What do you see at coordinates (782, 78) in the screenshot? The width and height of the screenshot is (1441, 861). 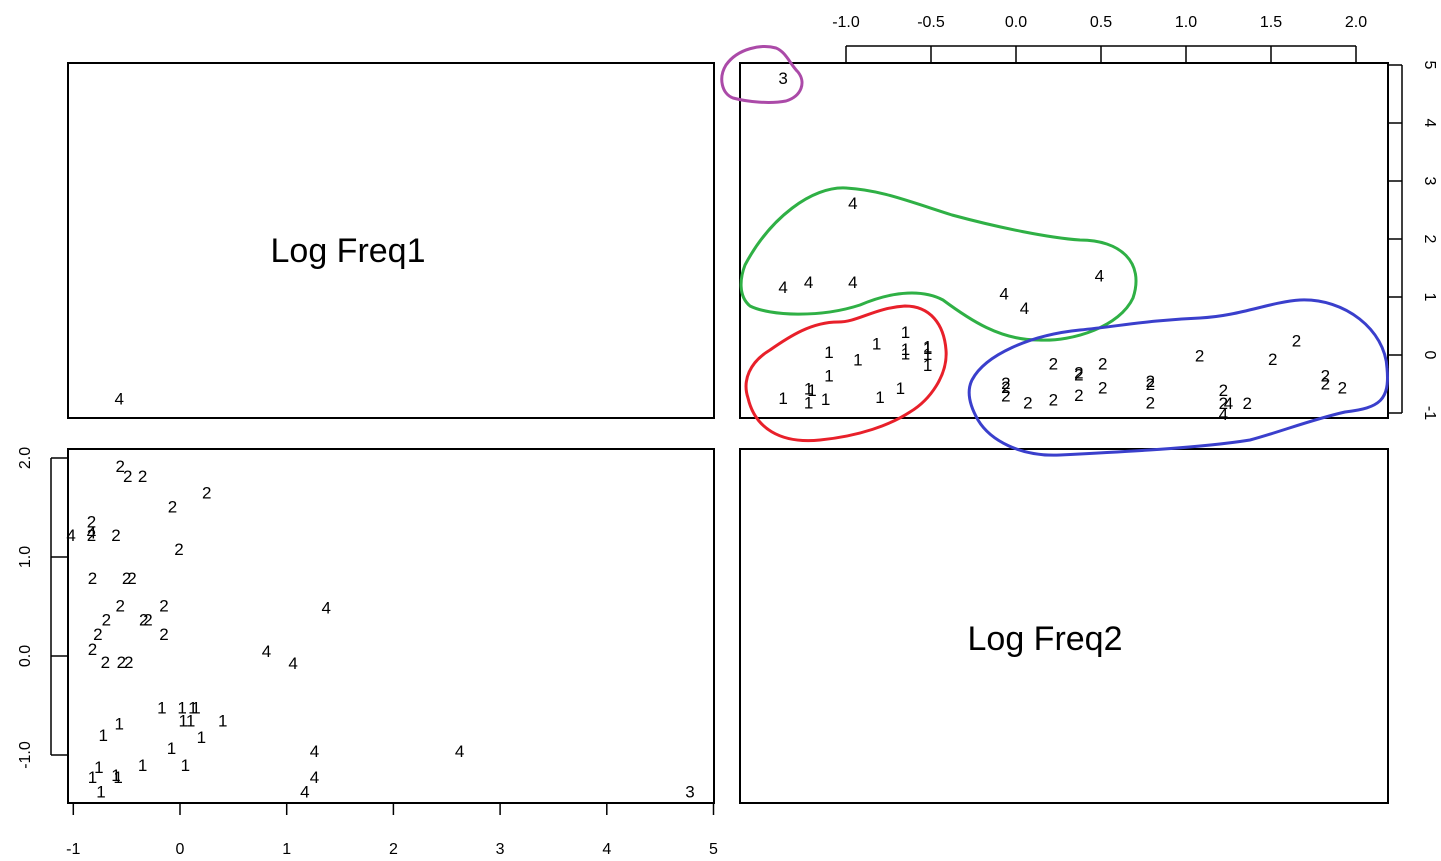 I see `point-cluster-3: 3` at bounding box center [782, 78].